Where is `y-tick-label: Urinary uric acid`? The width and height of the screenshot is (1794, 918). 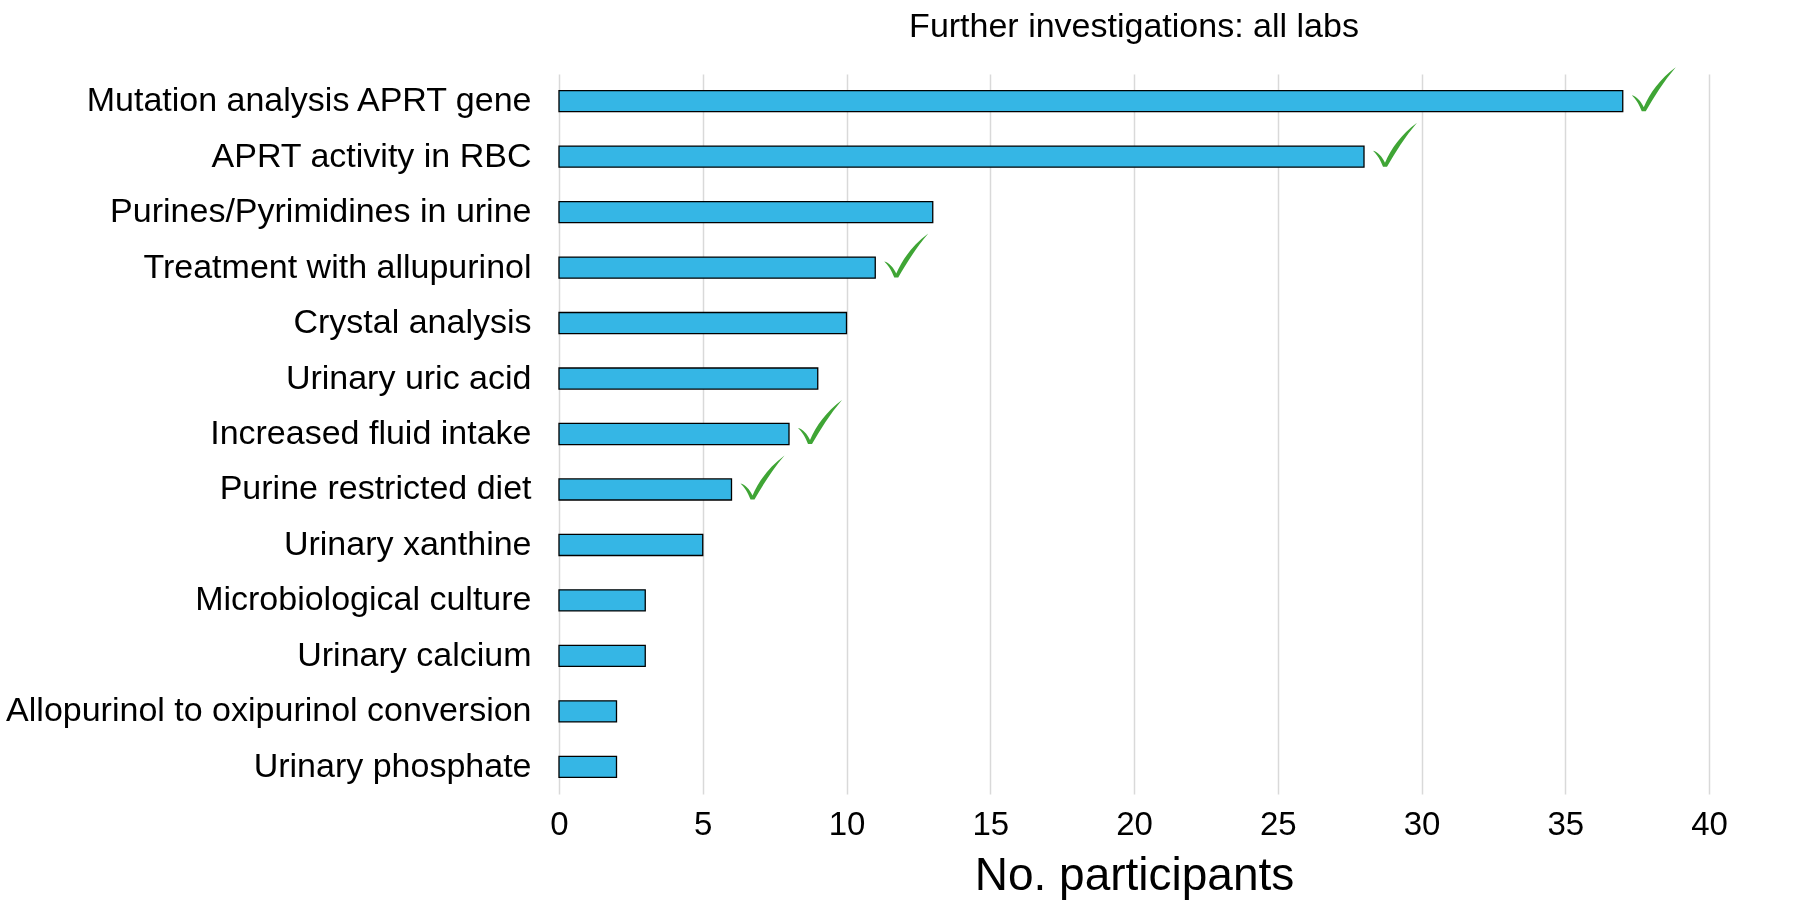
y-tick-label: Urinary uric acid is located at coordinates (408, 376).